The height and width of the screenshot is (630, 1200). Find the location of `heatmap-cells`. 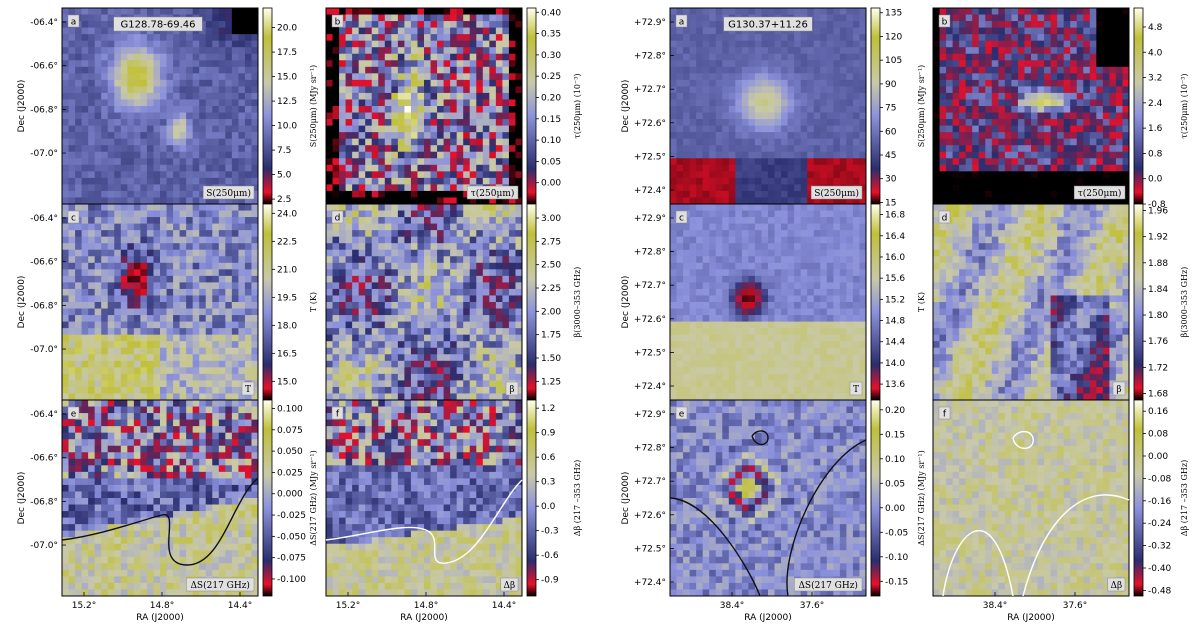

heatmap-cells is located at coordinates (160, 106).